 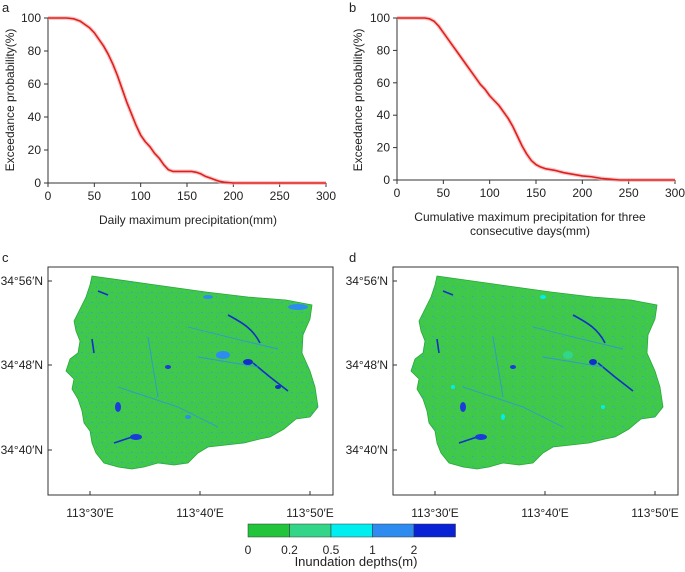 What do you see at coordinates (22, 281) in the screenshot?
I see `map-c-y-tick-label: 34°56′N` at bounding box center [22, 281].